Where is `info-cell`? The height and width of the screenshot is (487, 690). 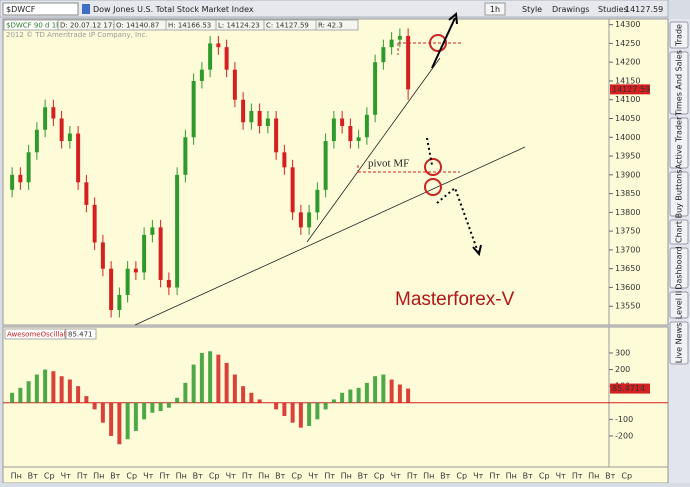 info-cell is located at coordinates (337, 25).